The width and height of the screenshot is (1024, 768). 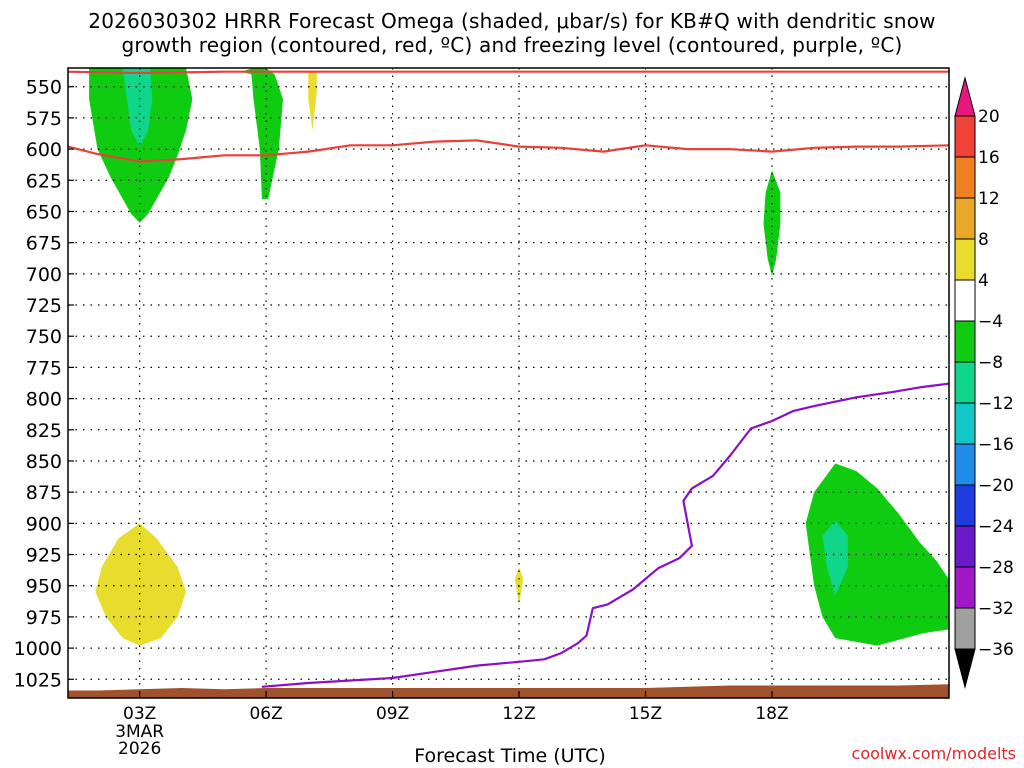 I want to click on colorbar-label-13: −36, so click(x=996, y=650).